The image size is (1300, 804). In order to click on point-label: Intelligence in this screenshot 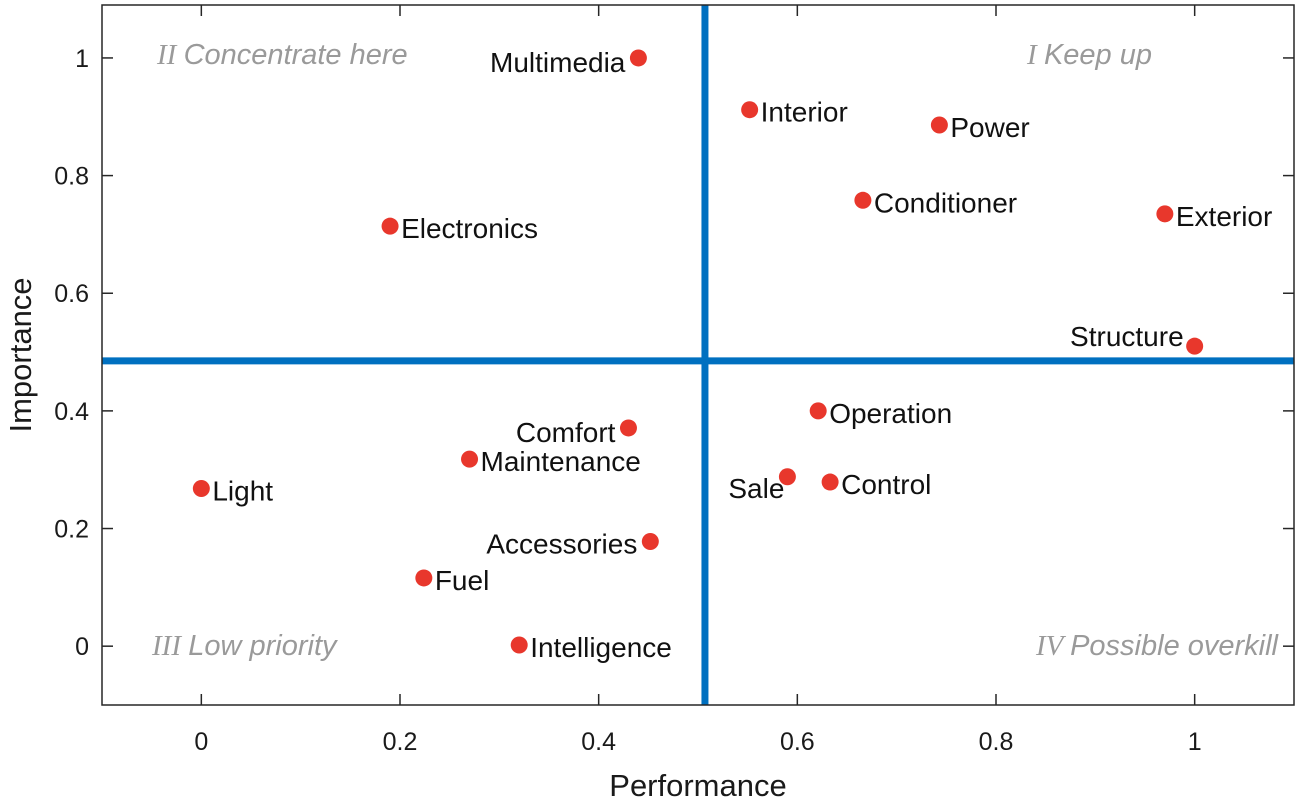, I will do `click(601, 647)`.